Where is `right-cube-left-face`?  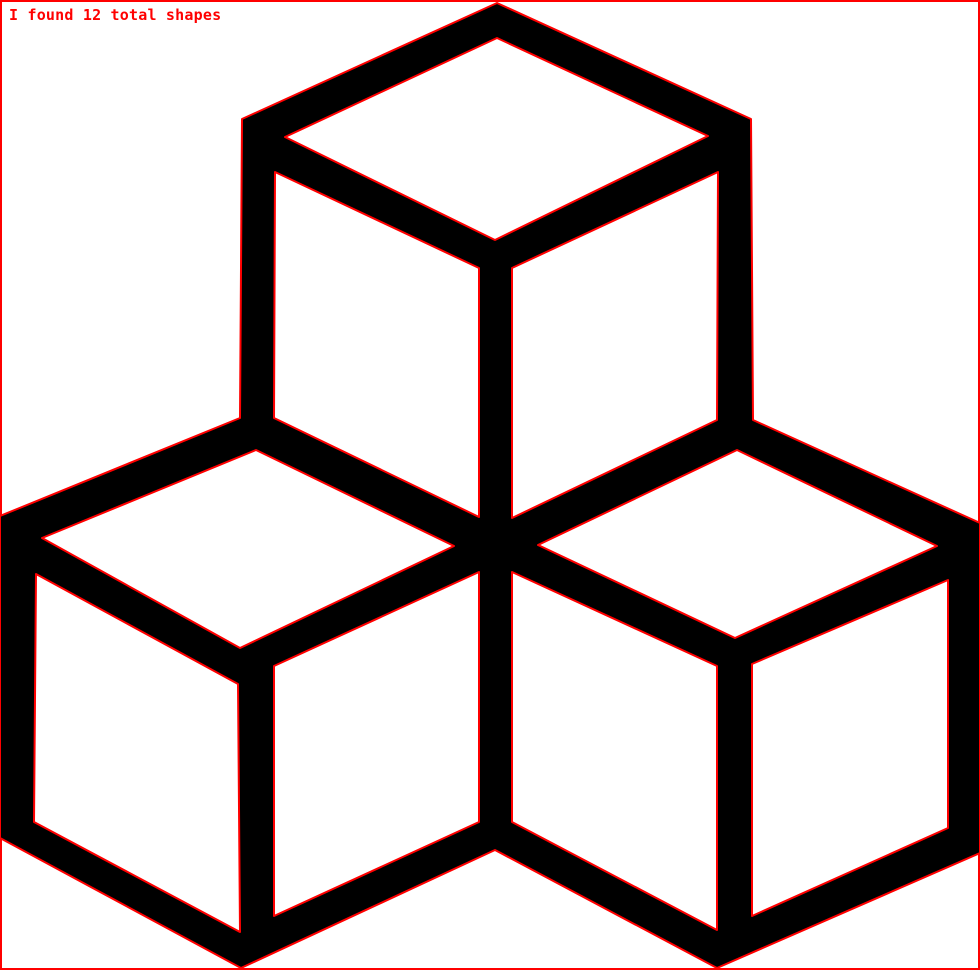
right-cube-left-face is located at coordinates (614, 751).